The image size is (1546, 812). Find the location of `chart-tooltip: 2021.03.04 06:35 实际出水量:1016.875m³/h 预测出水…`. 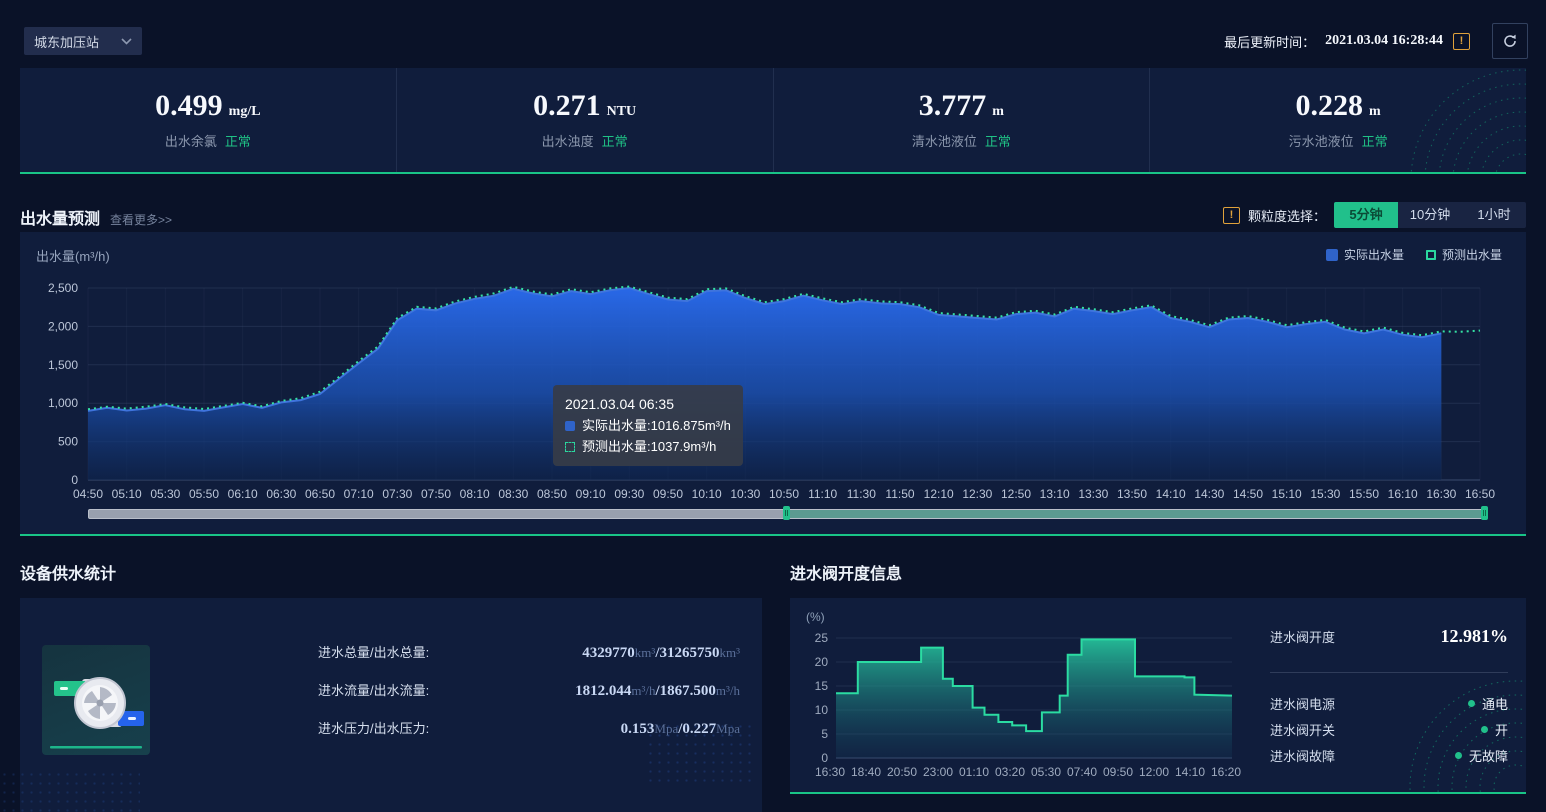

chart-tooltip: 2021.03.04 06:35 实际出水量:1016.875m³/h 预测出水… is located at coordinates (648, 425).